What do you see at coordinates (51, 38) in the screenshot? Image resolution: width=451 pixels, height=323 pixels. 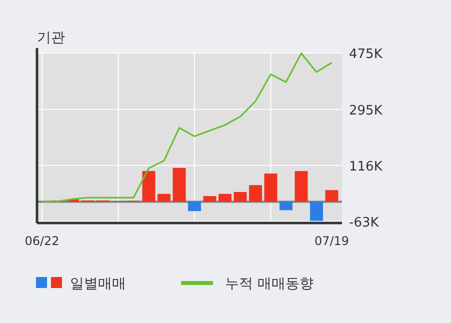 I see `chart-title: 기관` at bounding box center [51, 38].